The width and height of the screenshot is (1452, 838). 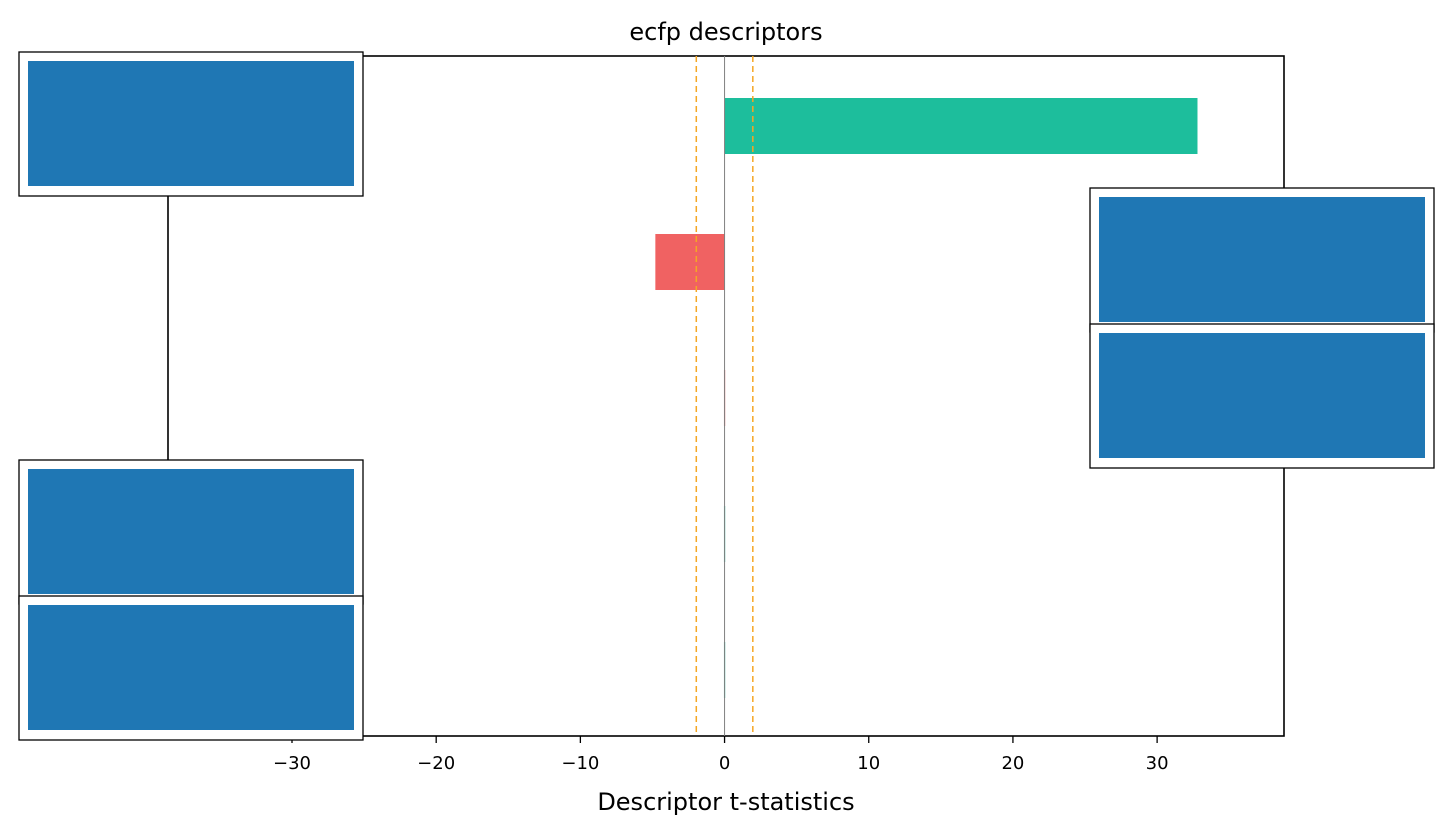 I want to click on reference-lines, so click(x=724, y=396).